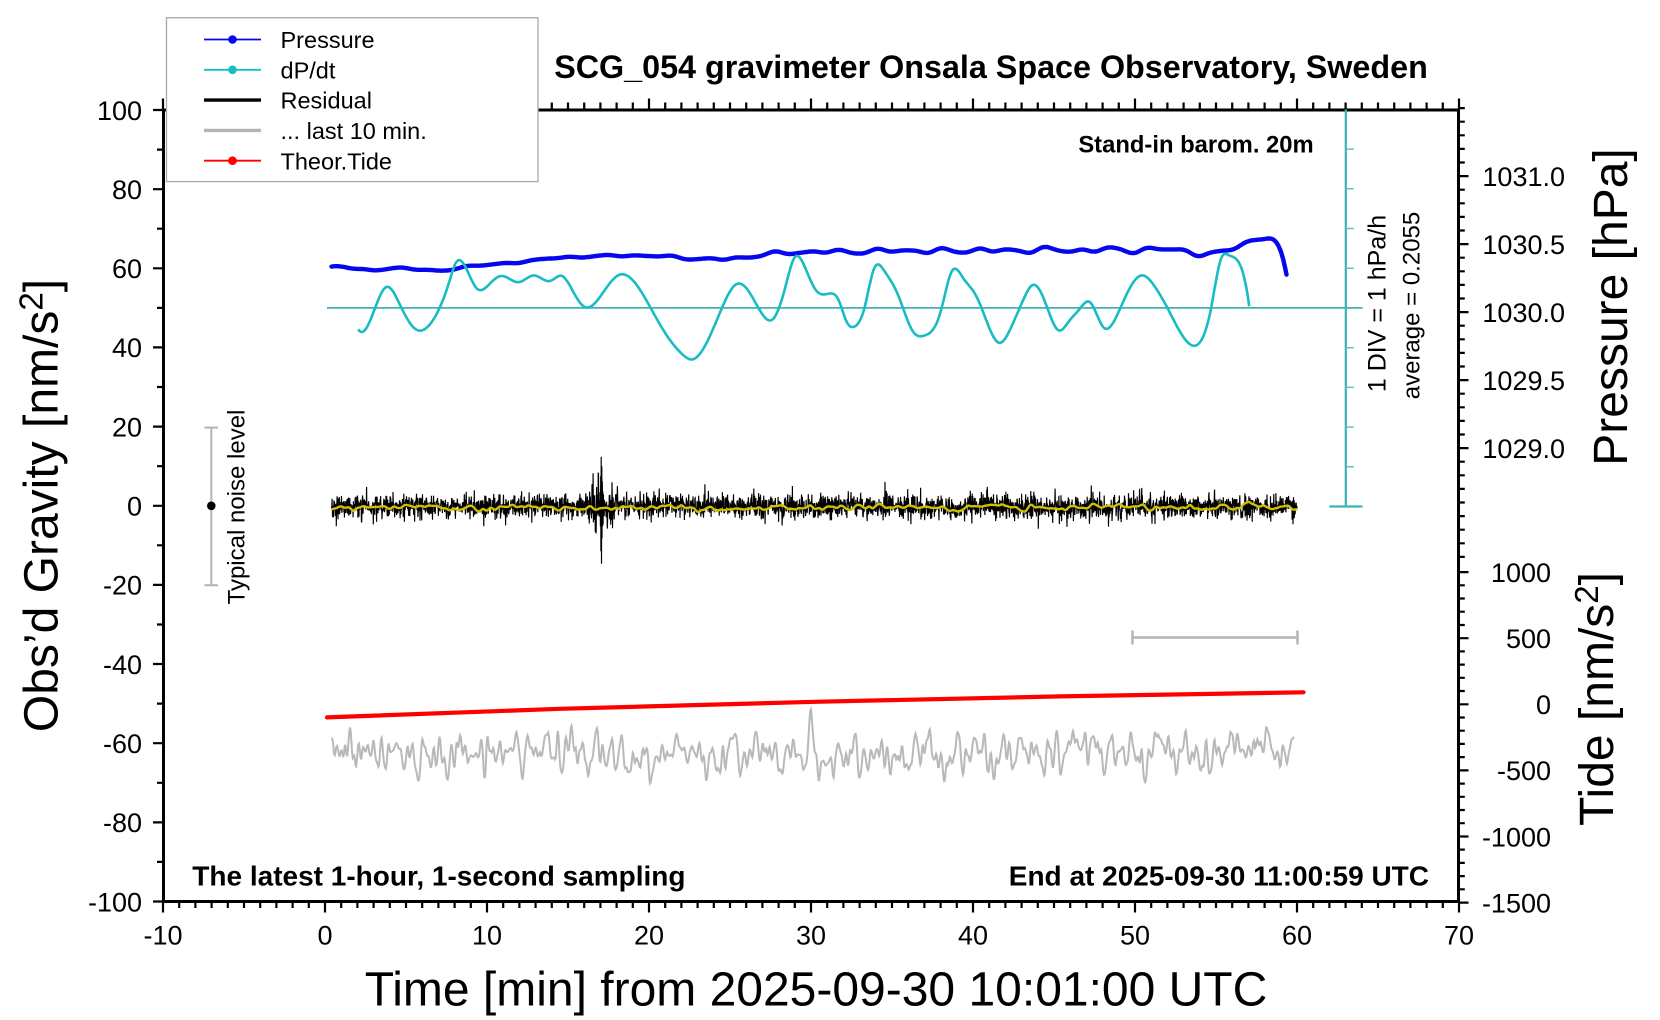  Describe the element at coordinates (487, 936) in the screenshot. I see `svg-text: 10` at that location.